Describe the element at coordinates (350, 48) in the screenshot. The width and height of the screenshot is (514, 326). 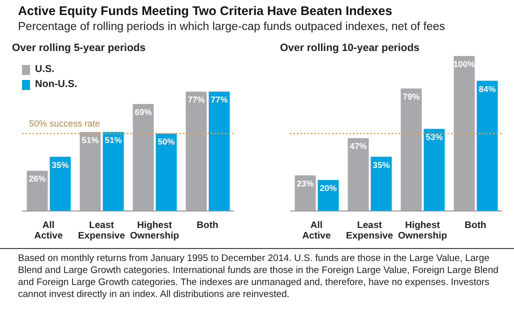
I see `chart-title: Over rolling 10-year periods` at that location.